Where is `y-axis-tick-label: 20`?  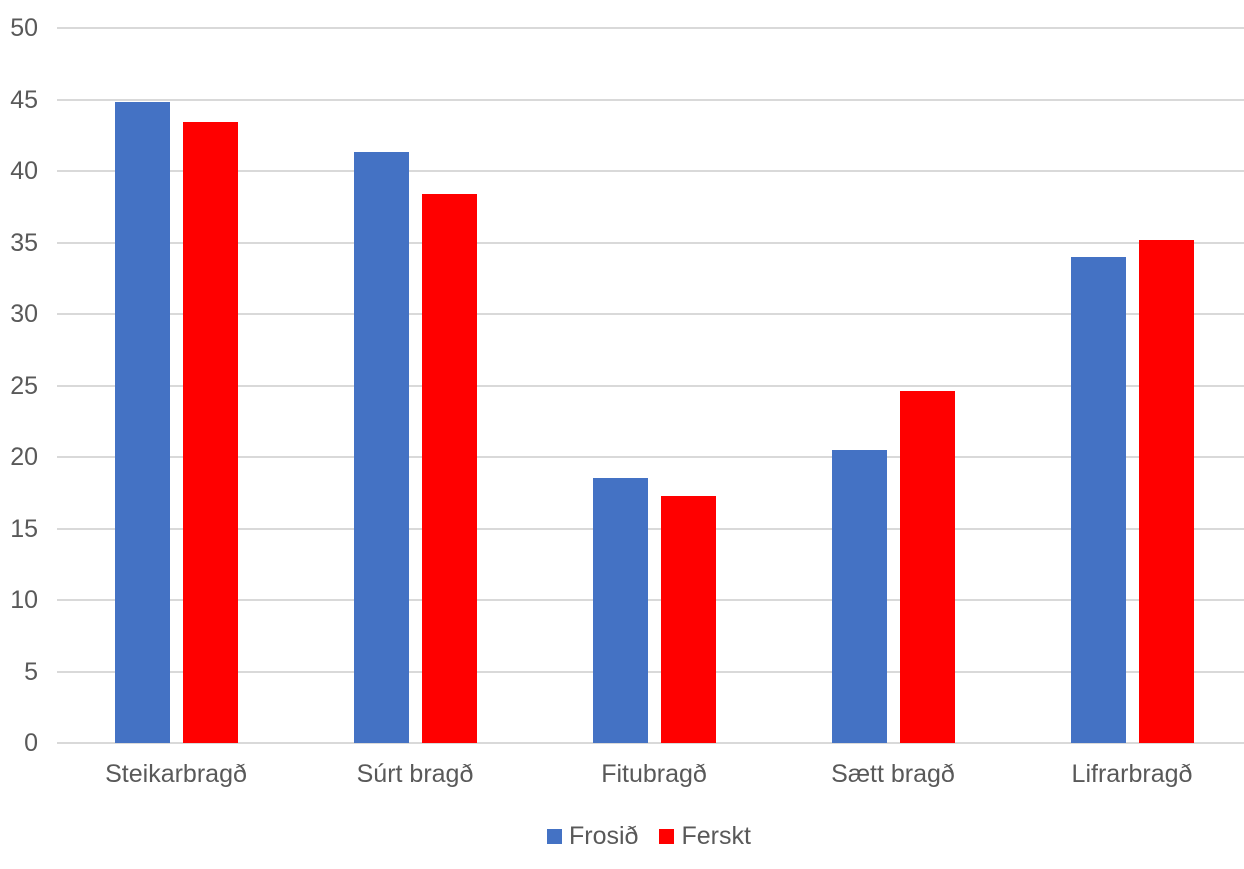
y-axis-tick-label: 20 is located at coordinates (24, 457).